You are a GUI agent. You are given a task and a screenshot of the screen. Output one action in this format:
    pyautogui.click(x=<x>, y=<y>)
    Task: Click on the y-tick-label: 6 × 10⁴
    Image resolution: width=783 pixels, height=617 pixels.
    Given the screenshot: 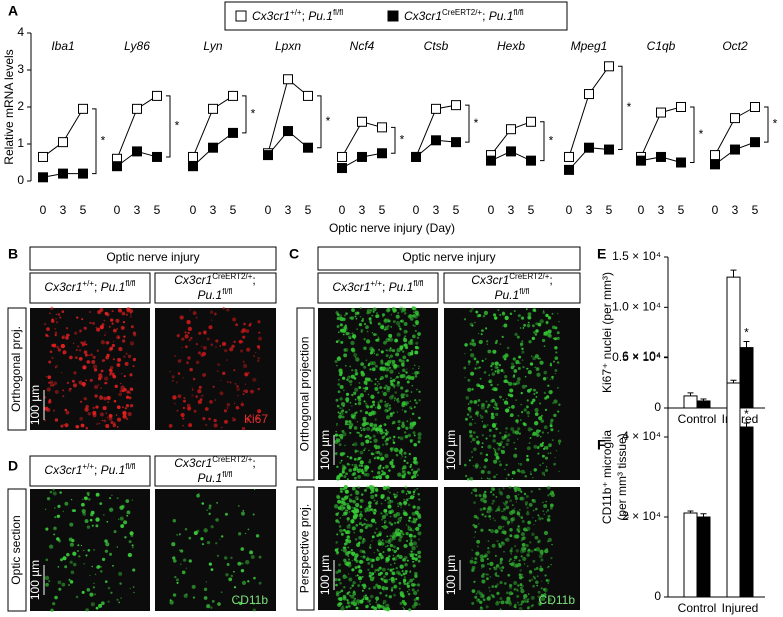 What is the action you would take?
    pyautogui.click(x=641, y=356)
    